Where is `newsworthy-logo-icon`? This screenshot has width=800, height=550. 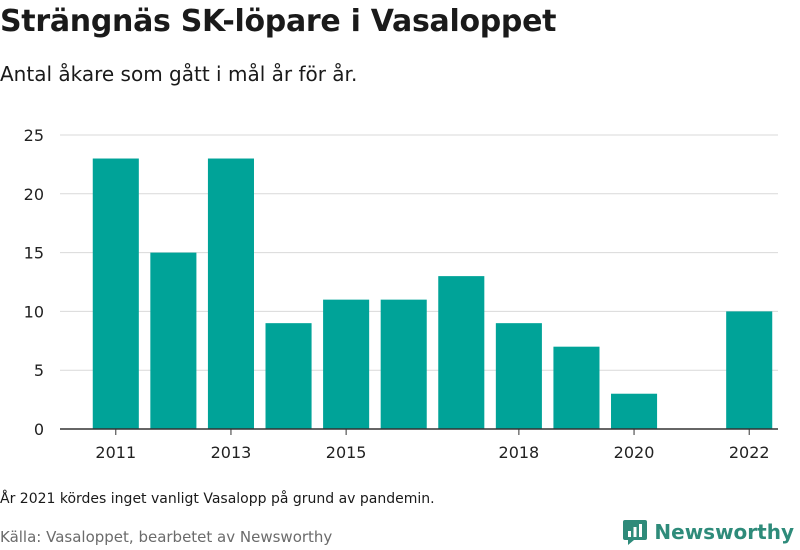 newsworthy-logo-icon is located at coordinates (635, 532).